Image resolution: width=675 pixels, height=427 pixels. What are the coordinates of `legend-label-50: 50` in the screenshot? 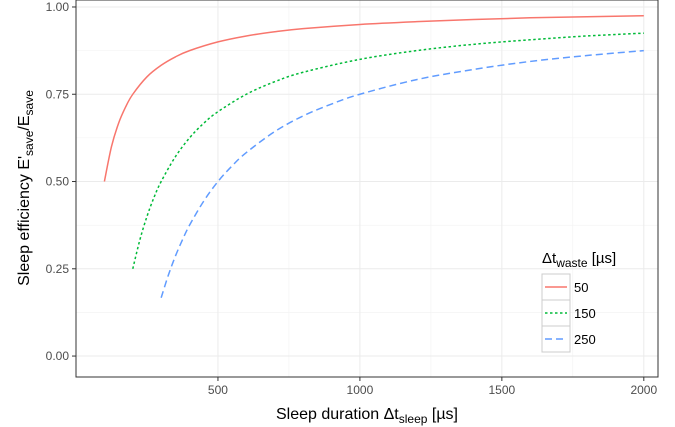 It's located at (581, 287).